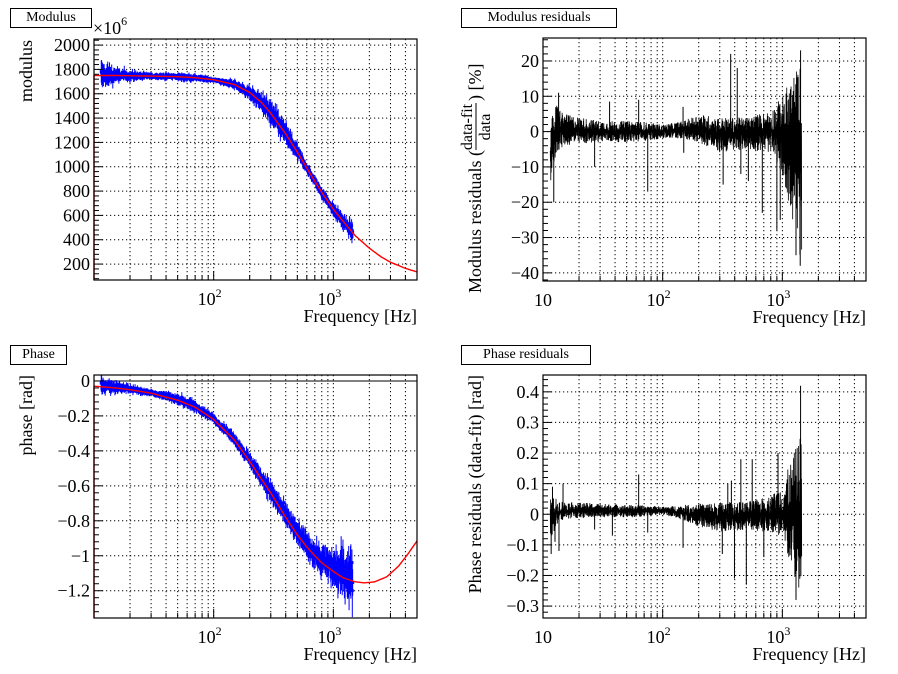 The height and width of the screenshot is (674, 898). Describe the element at coordinates (26, 71) in the screenshot. I see `y-axis-label: modulus` at that location.